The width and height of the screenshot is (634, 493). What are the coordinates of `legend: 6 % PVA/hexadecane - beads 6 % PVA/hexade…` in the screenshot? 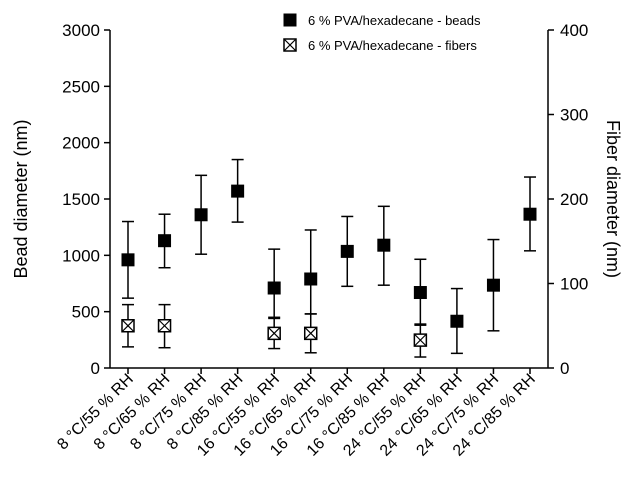 It's located at (382, 33).